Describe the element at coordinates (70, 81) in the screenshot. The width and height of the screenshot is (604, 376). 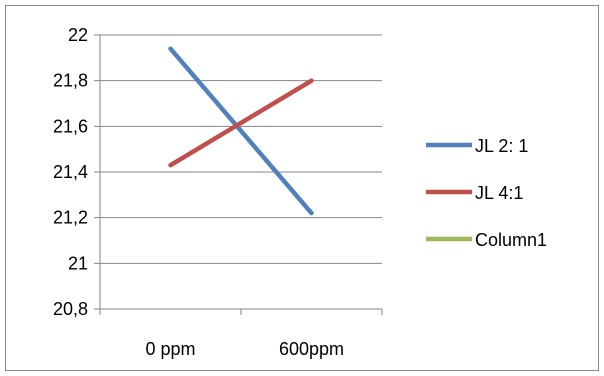
I see `y-tick-label: 21,8` at that location.